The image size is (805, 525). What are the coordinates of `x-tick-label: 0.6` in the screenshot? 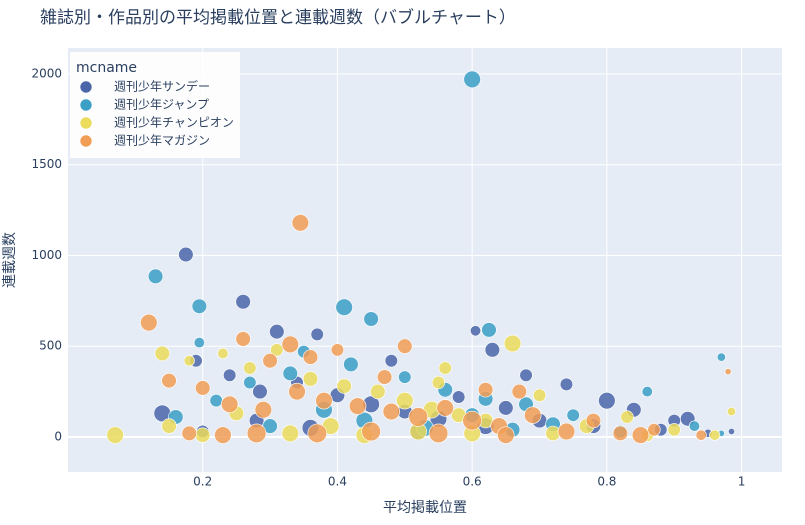 It's located at (472, 482).